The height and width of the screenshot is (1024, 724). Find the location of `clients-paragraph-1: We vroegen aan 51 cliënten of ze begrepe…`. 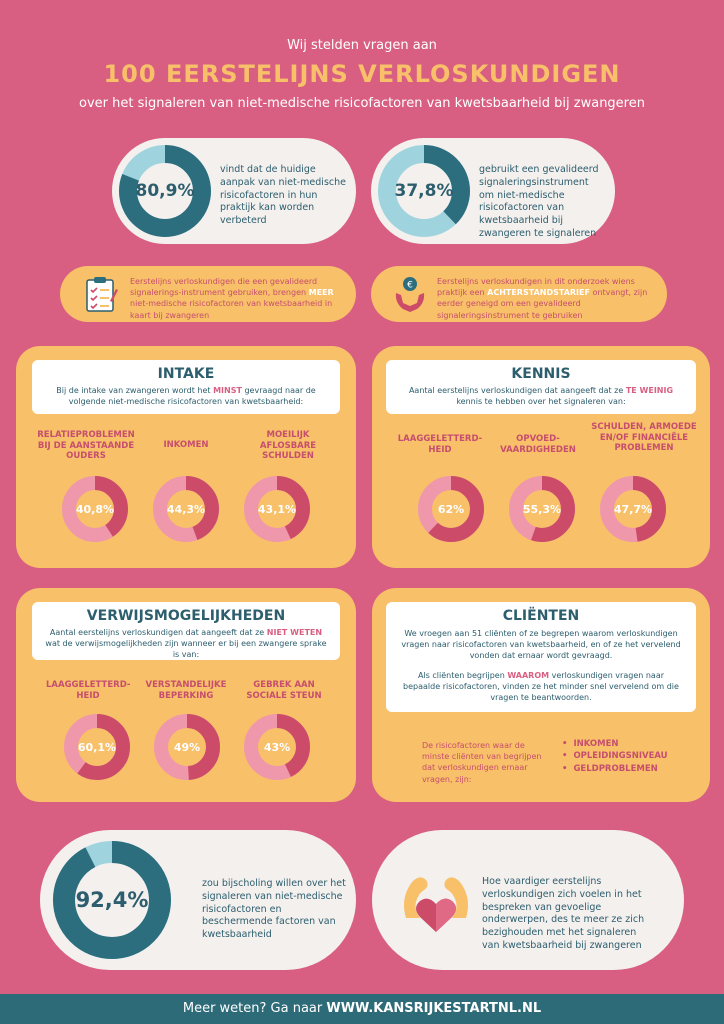

clients-paragraph-1: We vroegen aan 51 cliënten of ze begrepe… is located at coordinates (541, 645).